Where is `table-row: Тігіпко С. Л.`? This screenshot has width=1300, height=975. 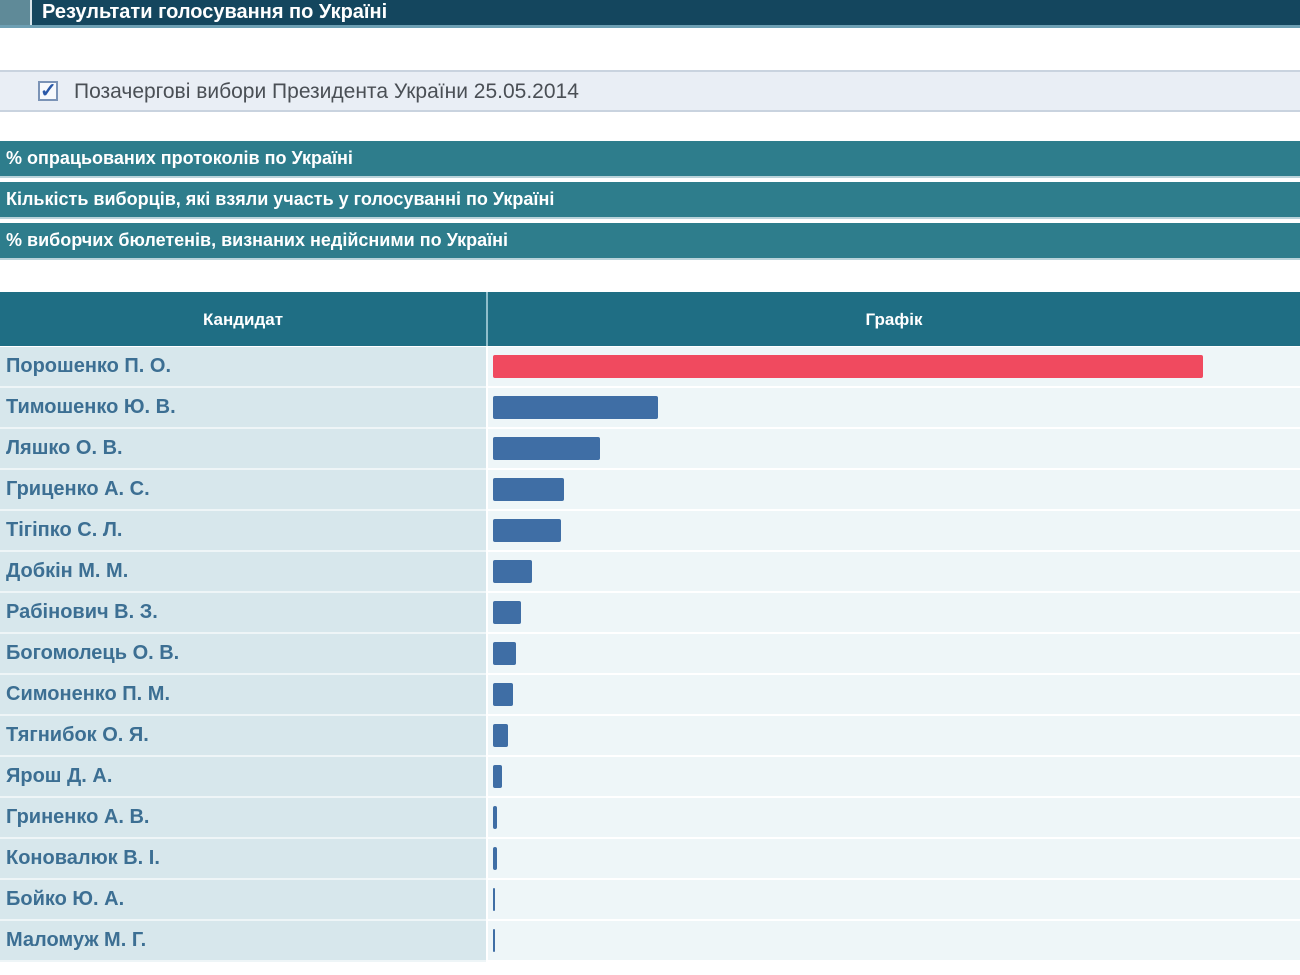
table-row: Тігіпко С. Л. is located at coordinates (650, 531).